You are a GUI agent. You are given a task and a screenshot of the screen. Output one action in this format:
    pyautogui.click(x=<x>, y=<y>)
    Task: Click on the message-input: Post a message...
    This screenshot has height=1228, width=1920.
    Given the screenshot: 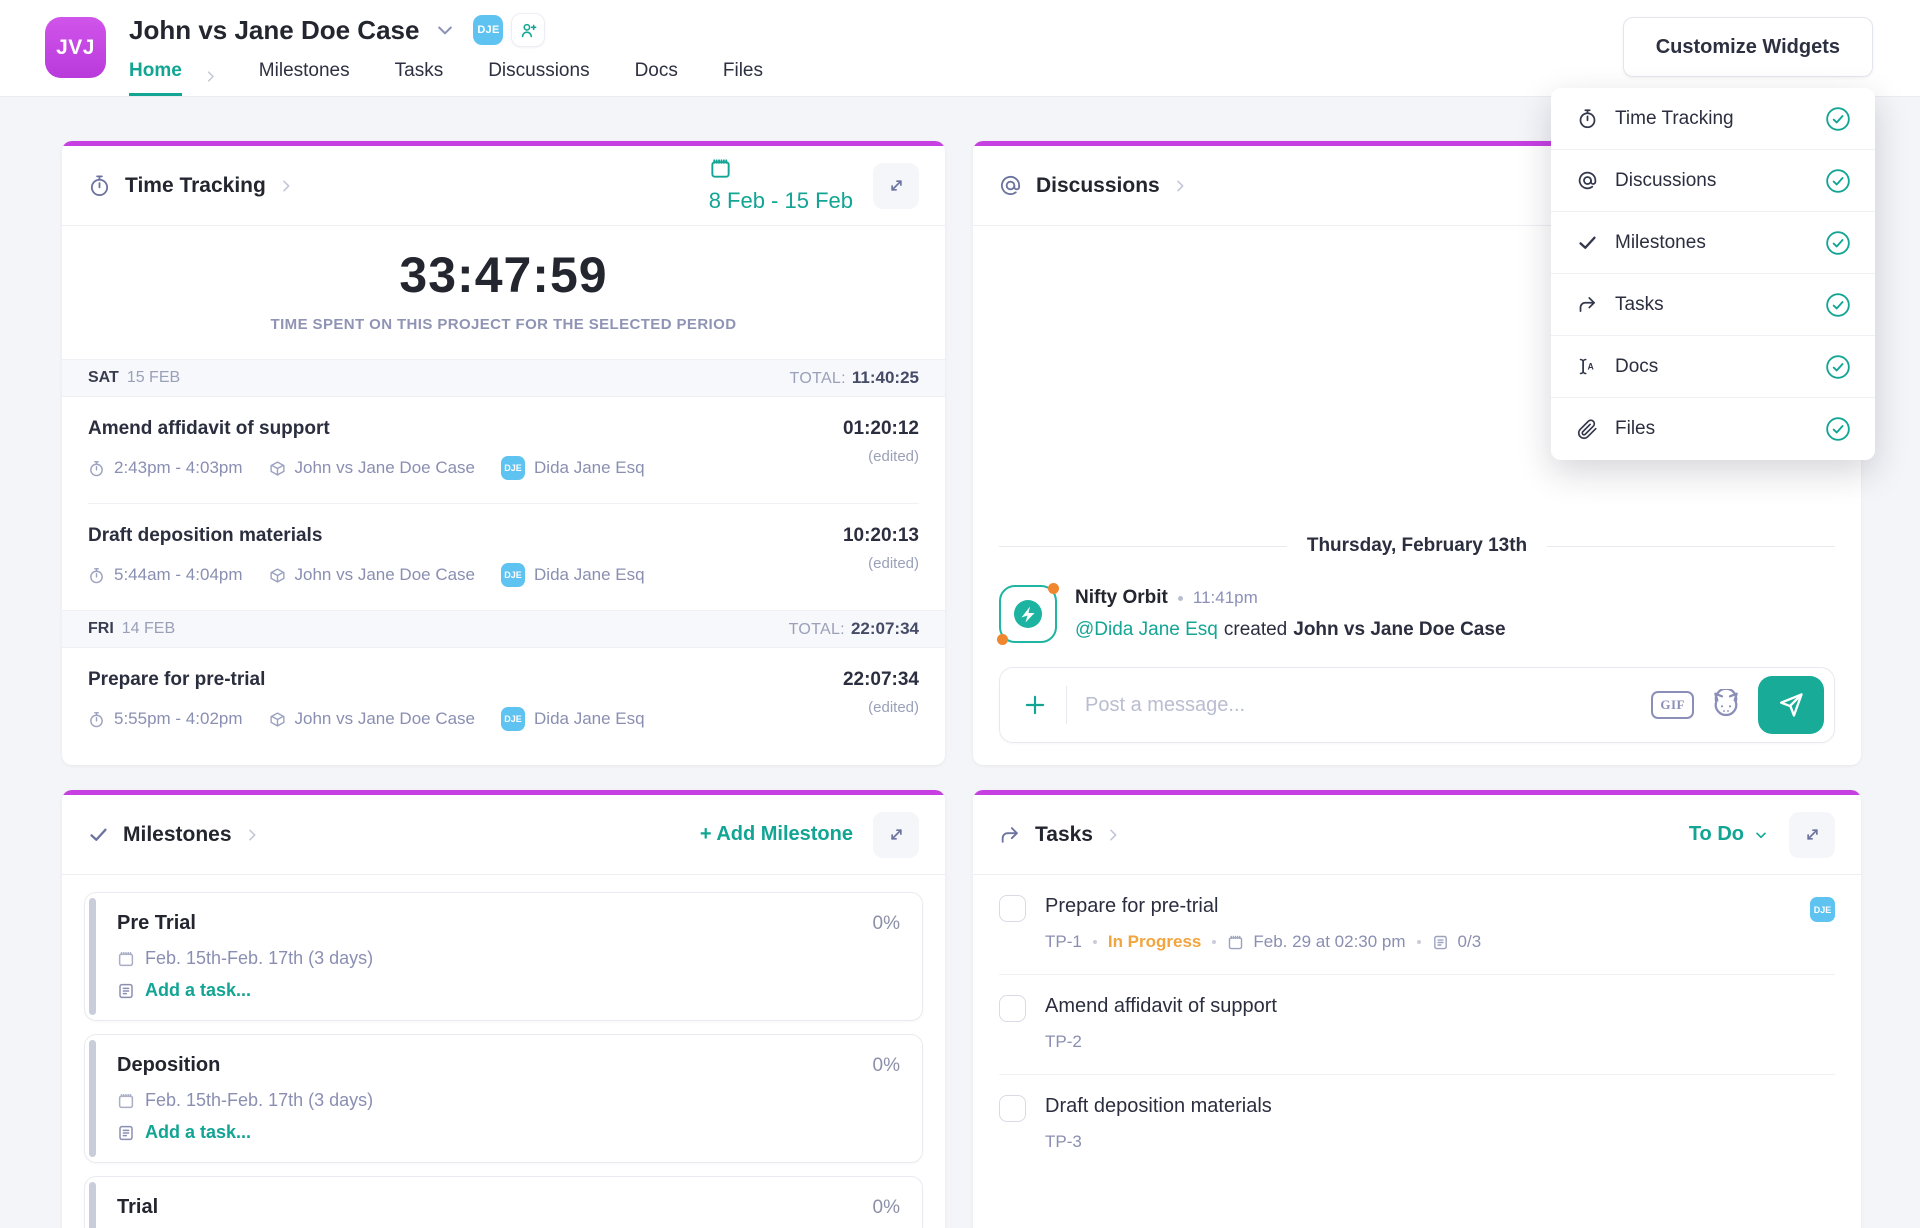 What is the action you would take?
    pyautogui.click(x=1165, y=704)
    